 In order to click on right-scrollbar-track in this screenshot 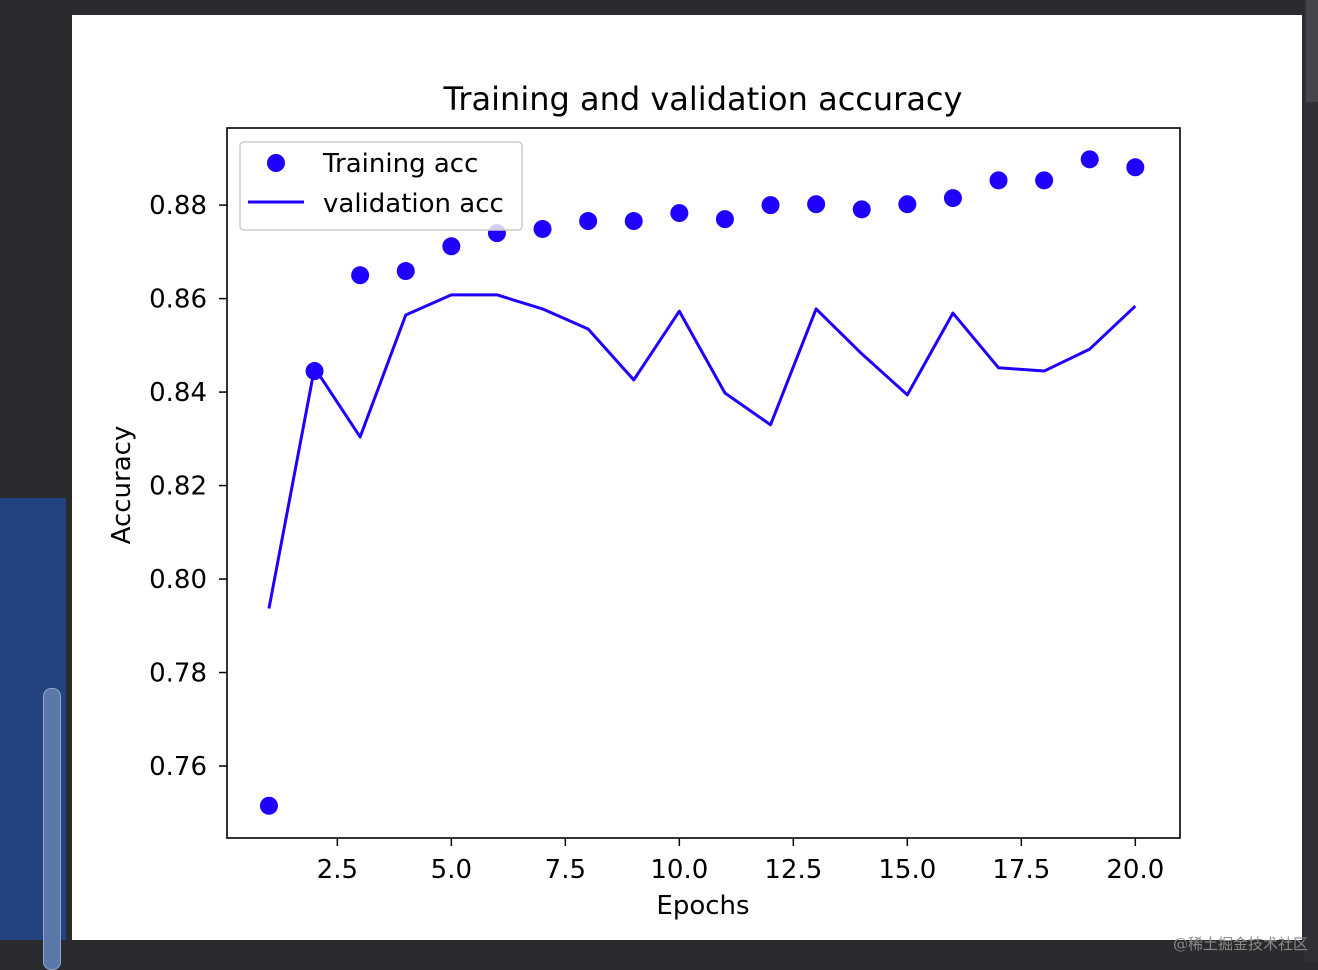, I will do `click(1311, 481)`.